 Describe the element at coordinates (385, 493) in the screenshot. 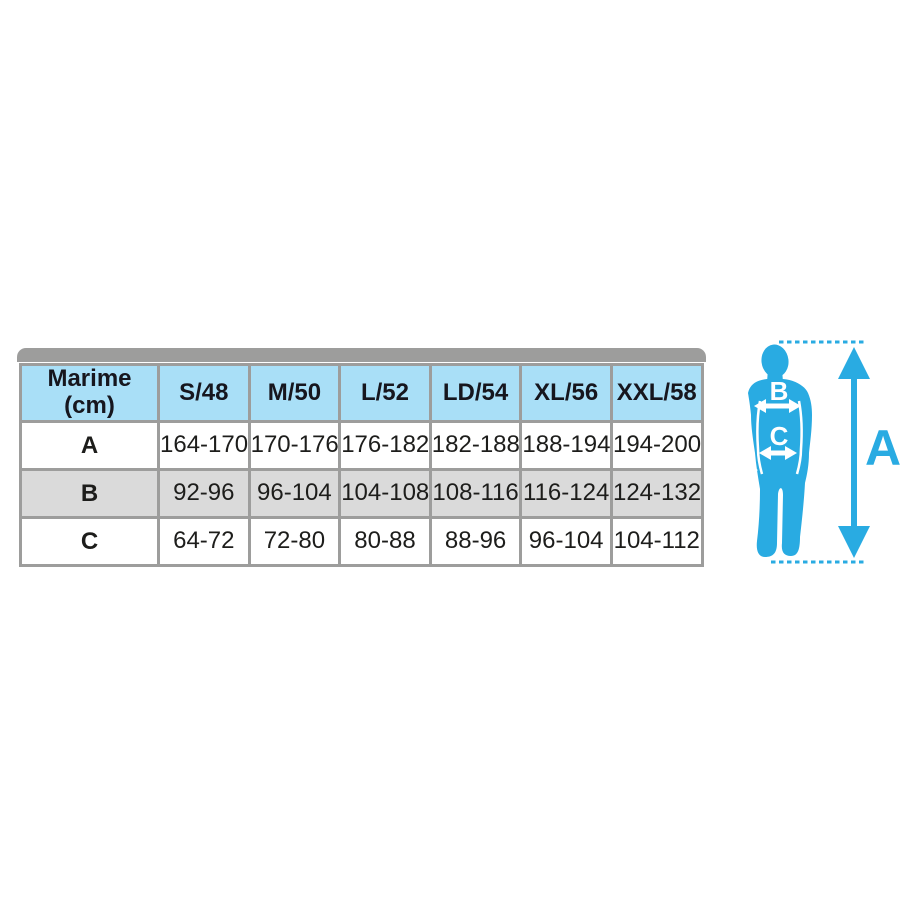

I see `value-cell: 104-108` at that location.